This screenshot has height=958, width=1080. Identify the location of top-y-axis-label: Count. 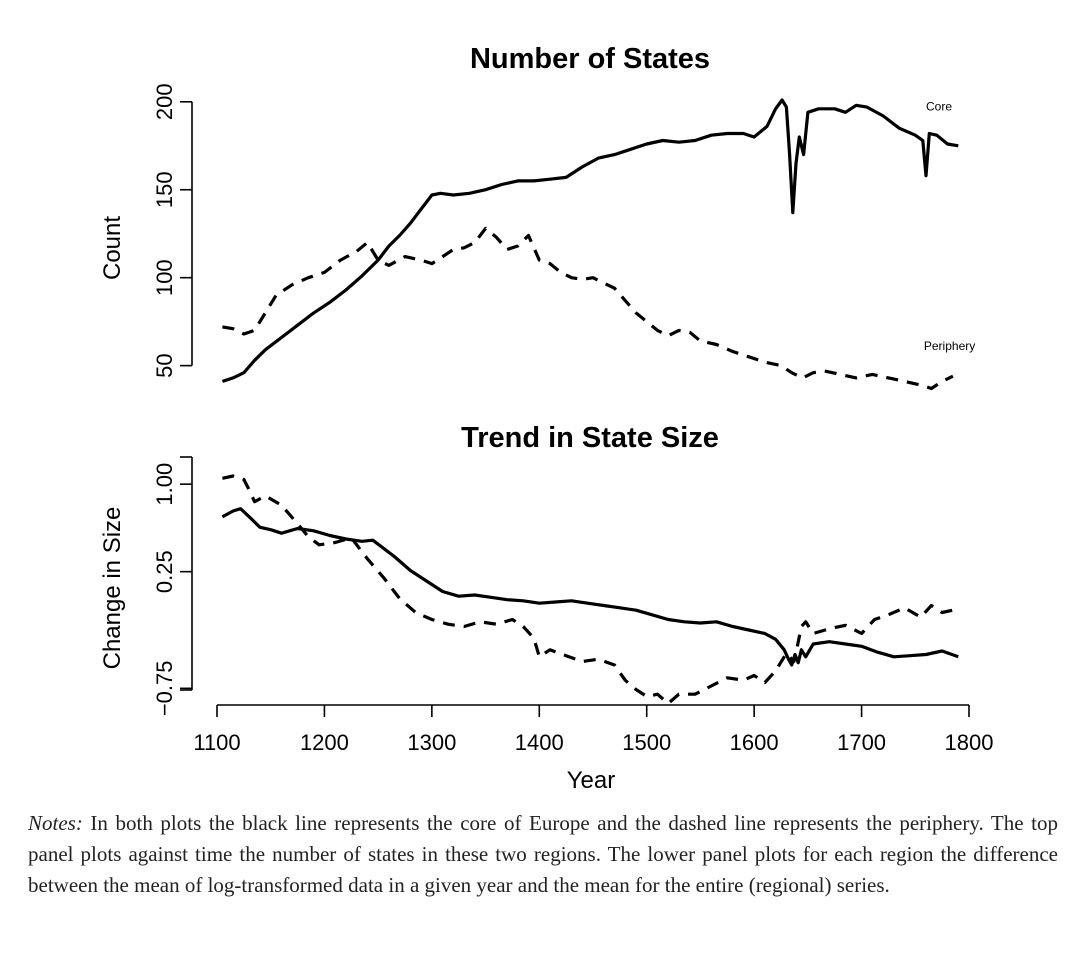
(112, 248).